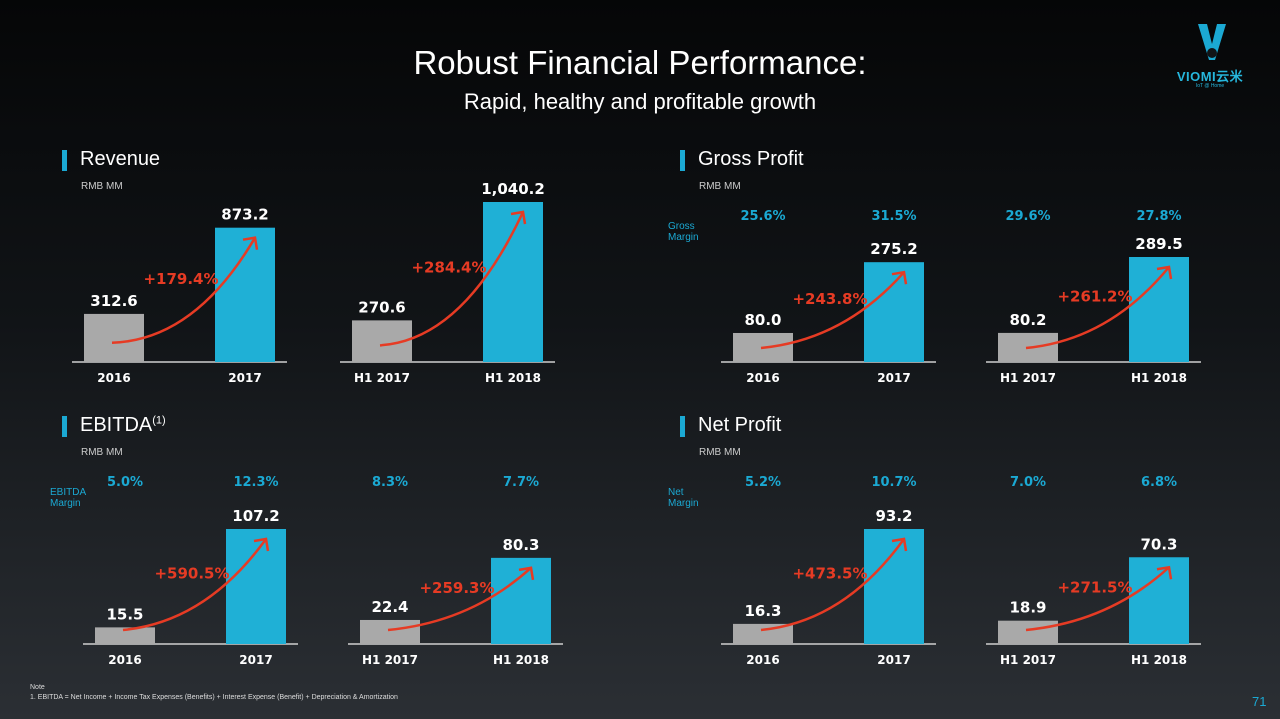 This screenshot has height=719, width=1280. I want to click on data-label: 15.5, so click(124, 614).